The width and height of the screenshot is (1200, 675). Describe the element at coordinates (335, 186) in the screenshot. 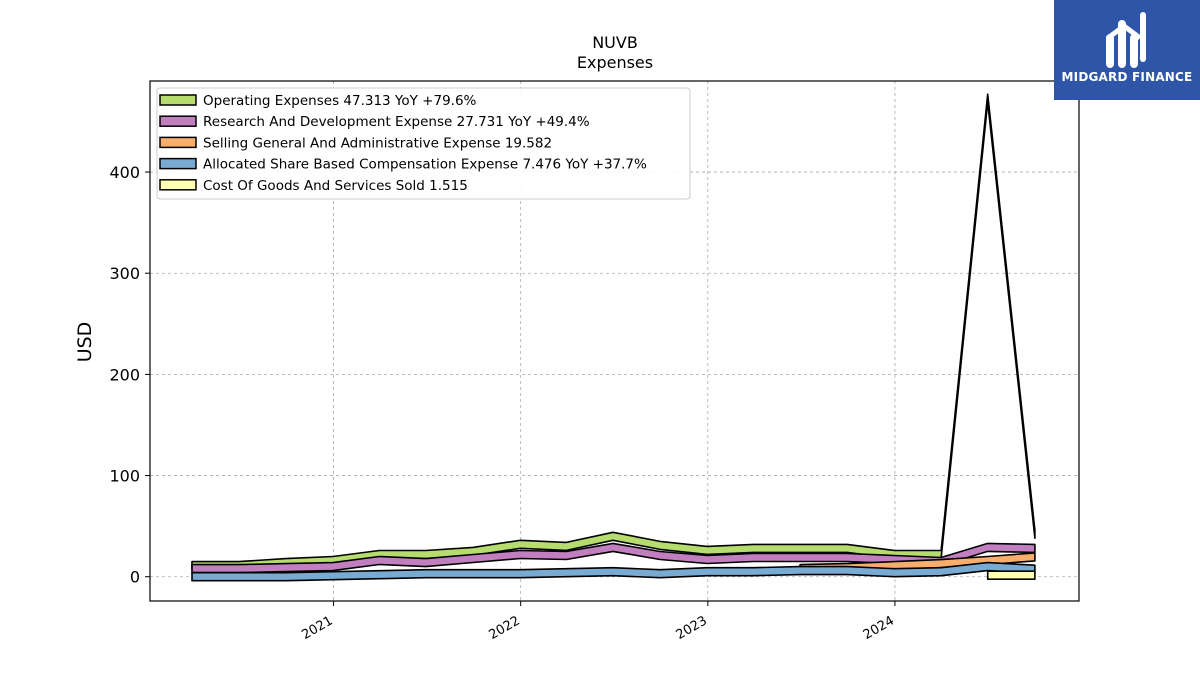

I see `legend-entry-4: Cost Of Goods And Services Sold 1.515` at that location.